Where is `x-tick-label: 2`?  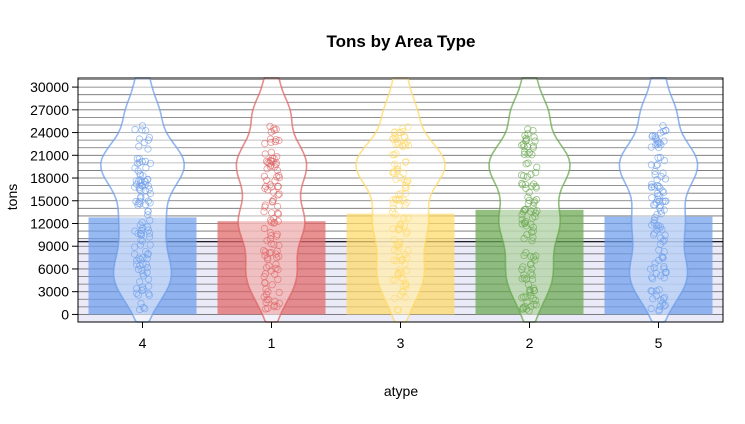 x-tick-label: 2 is located at coordinates (530, 343).